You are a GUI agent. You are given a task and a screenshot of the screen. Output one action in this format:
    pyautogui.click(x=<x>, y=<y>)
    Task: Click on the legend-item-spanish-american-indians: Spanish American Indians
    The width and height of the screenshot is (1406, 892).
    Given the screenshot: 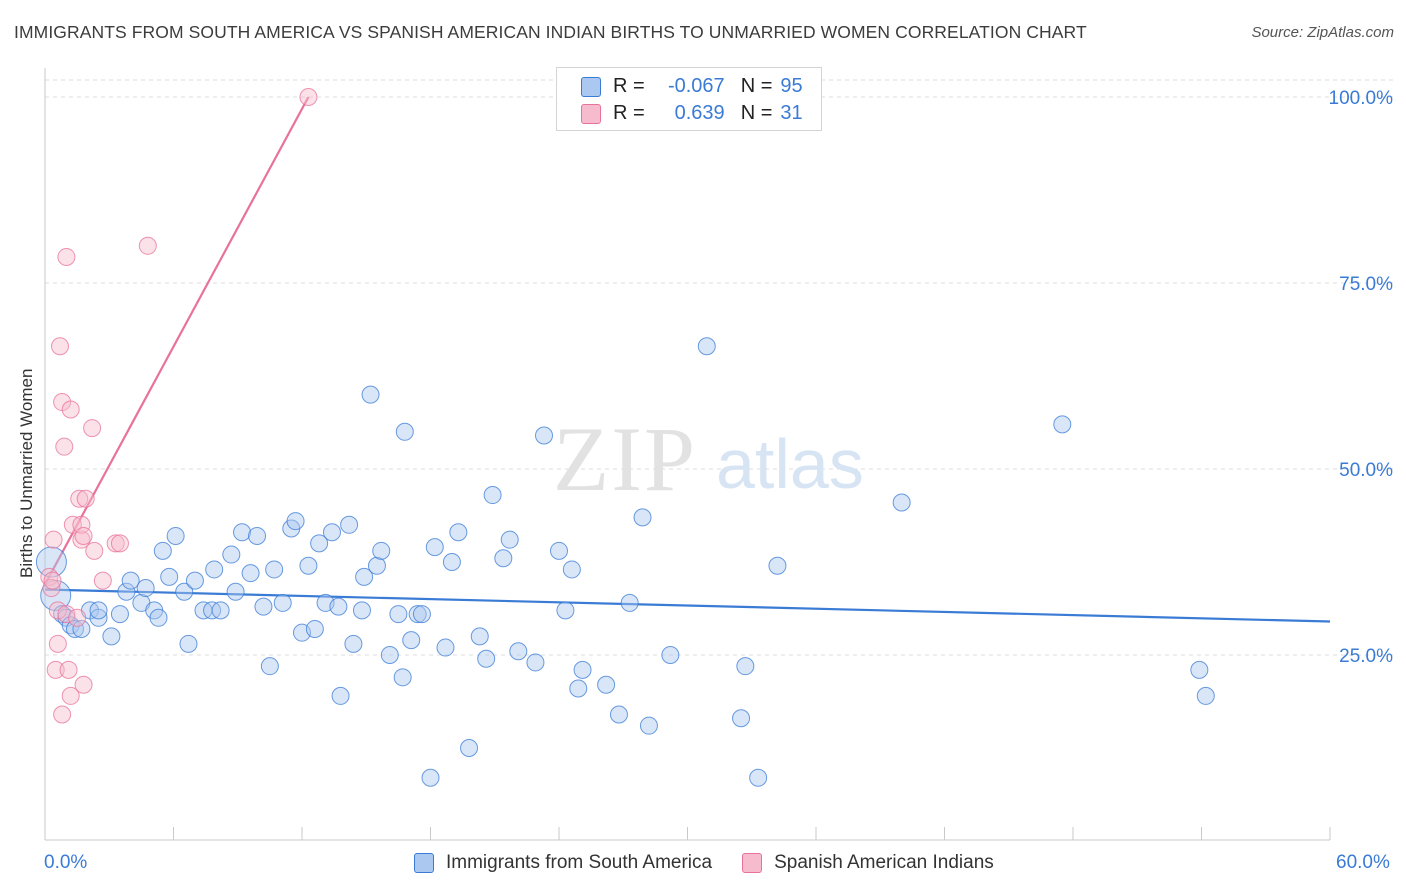 What is the action you would take?
    pyautogui.click(x=868, y=863)
    